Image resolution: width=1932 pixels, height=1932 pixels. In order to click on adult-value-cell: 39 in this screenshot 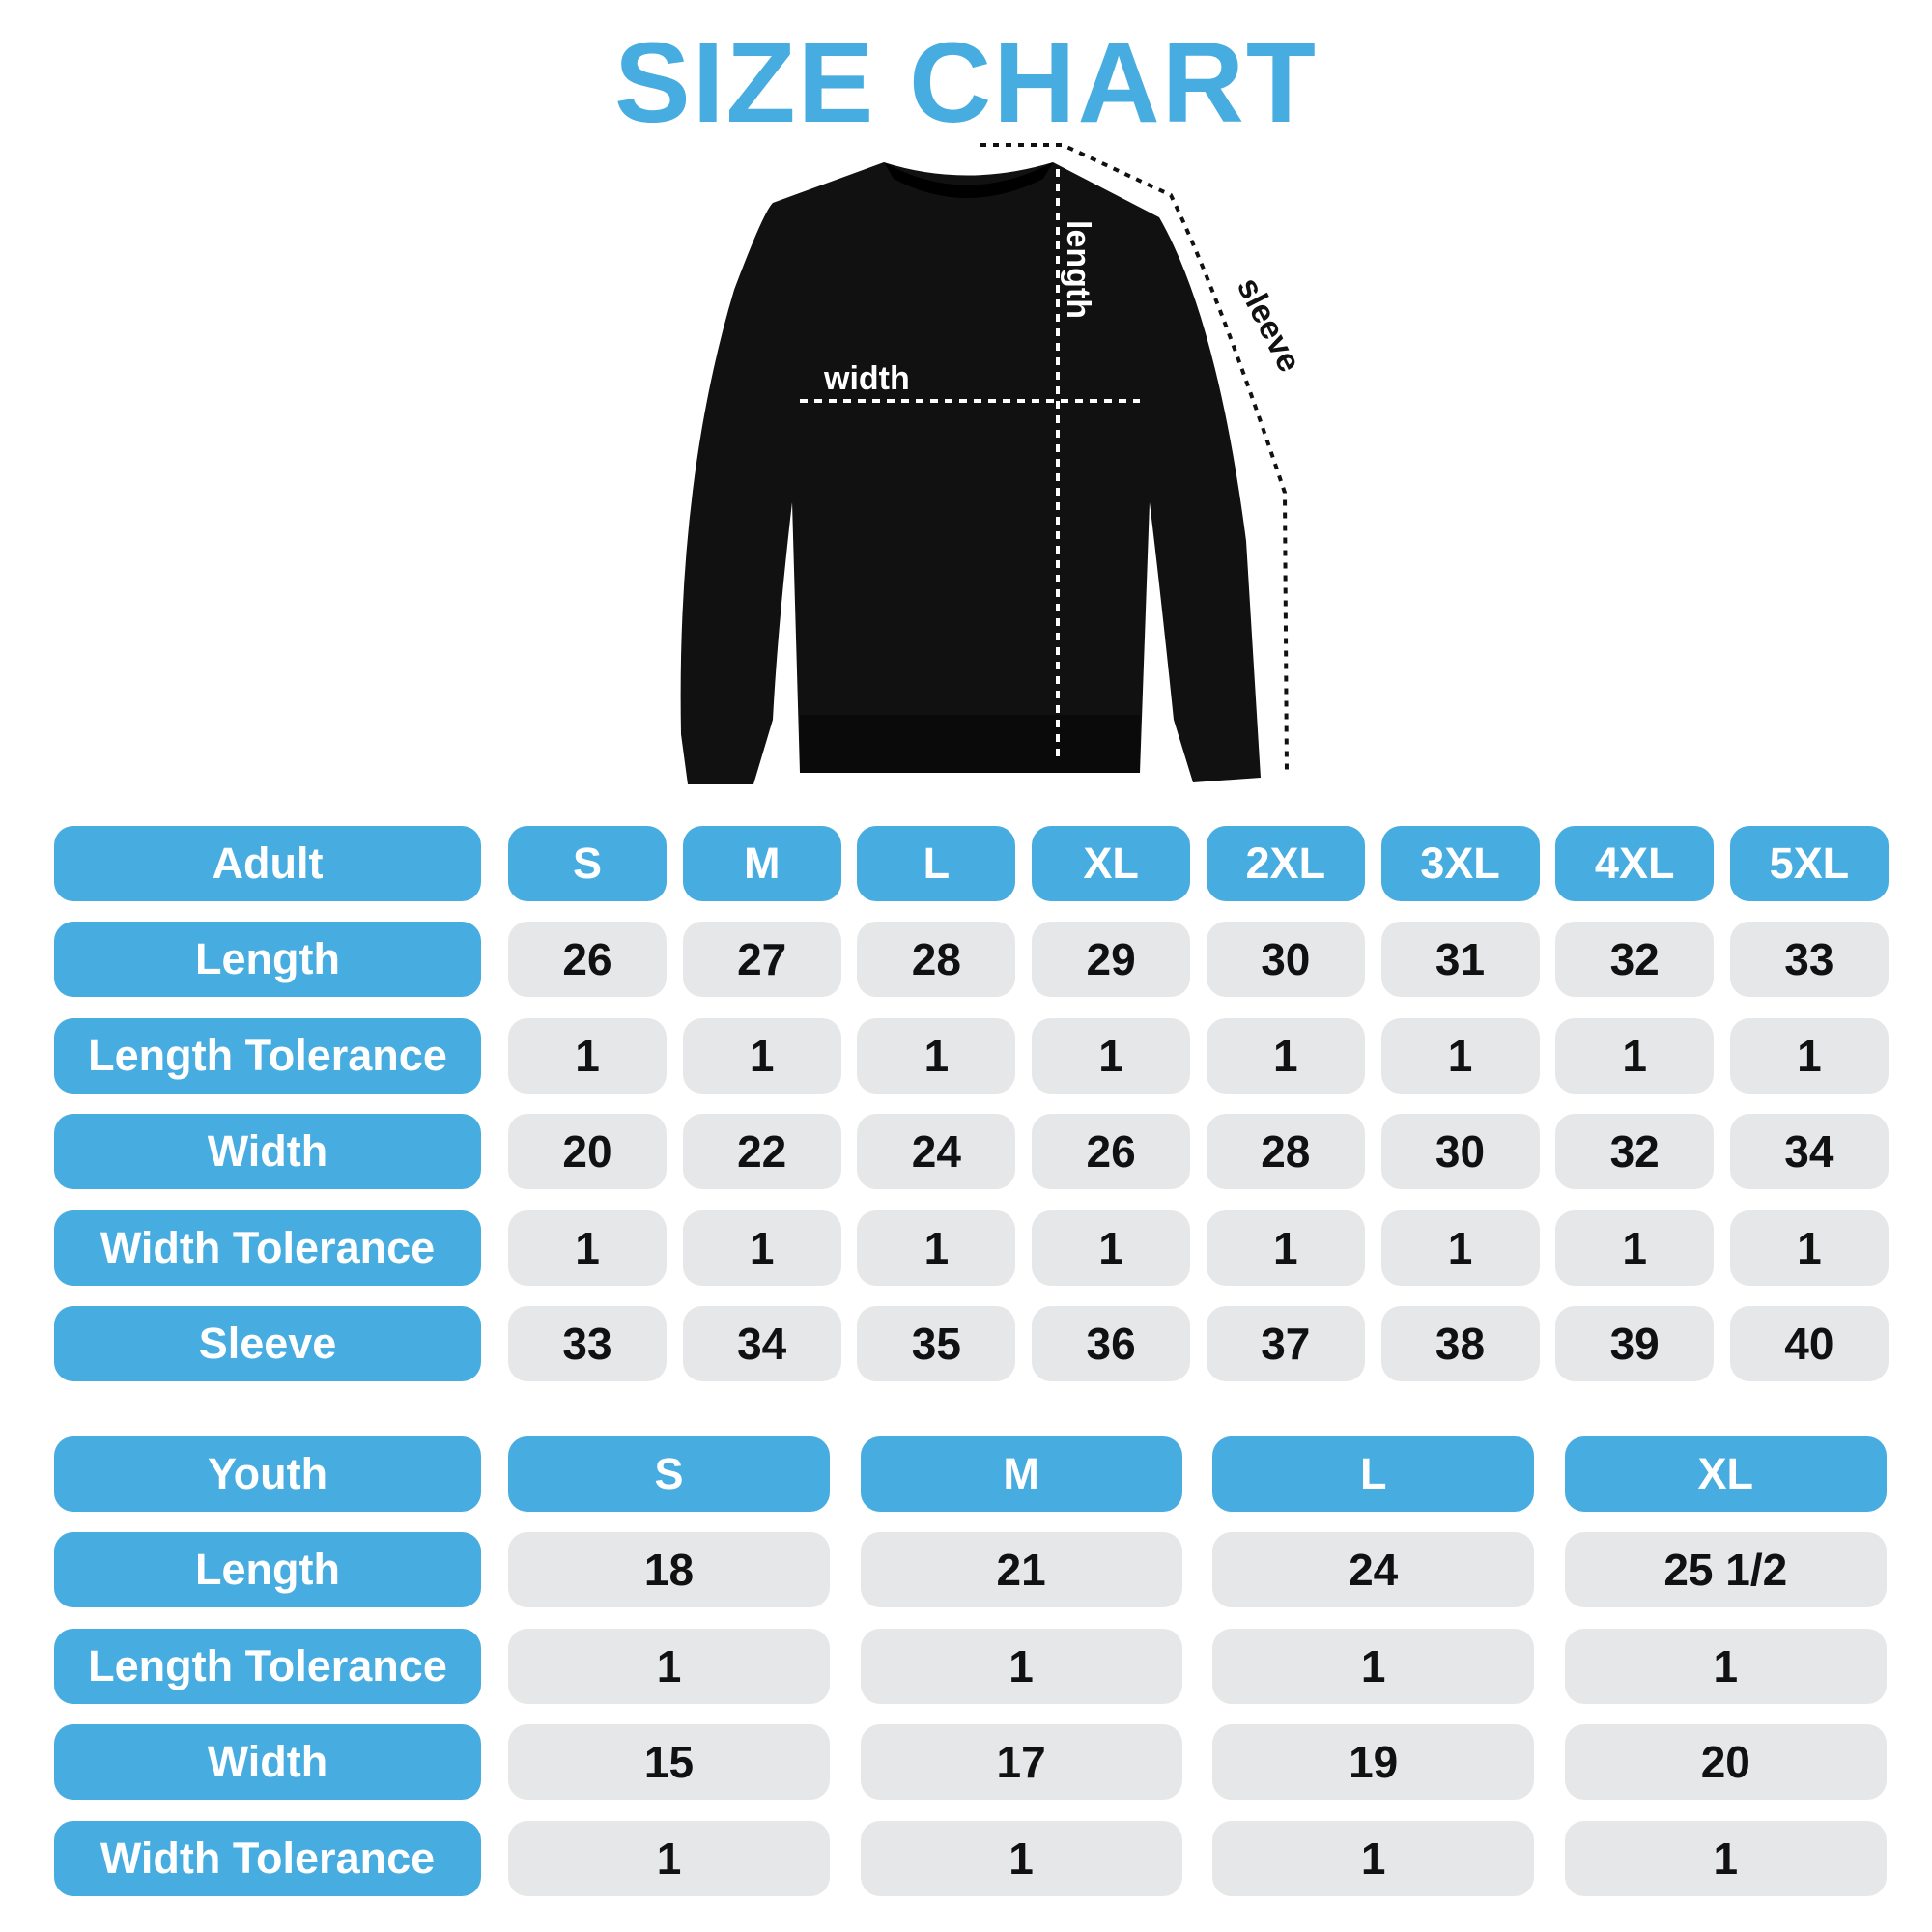, I will do `click(1635, 1343)`.